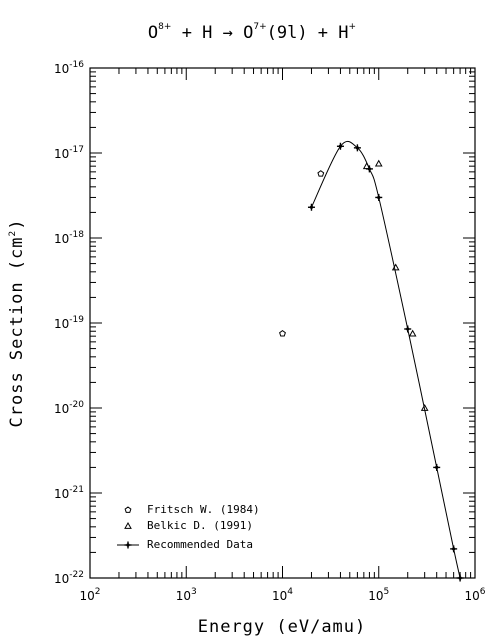  I want to click on title-sup2: 7+, so click(259, 27).